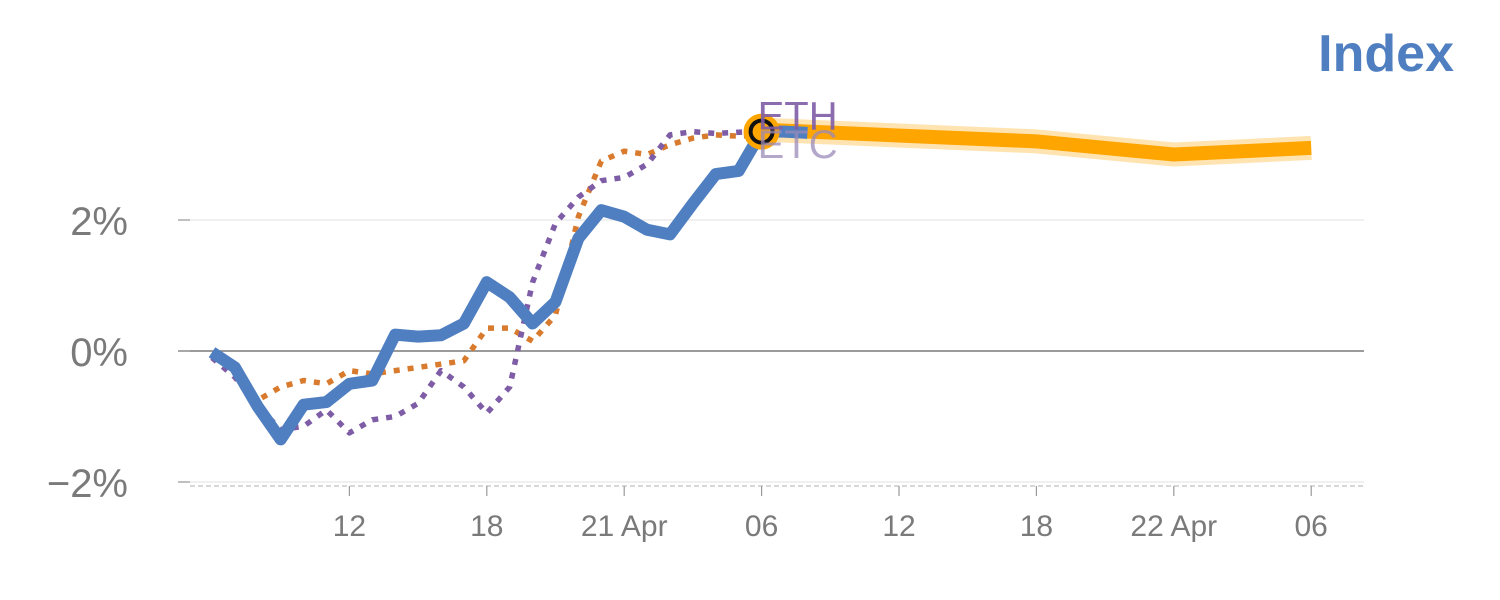 This screenshot has width=1500, height=600. I want to click on x-tick-label: 21 Apr, so click(624, 526).